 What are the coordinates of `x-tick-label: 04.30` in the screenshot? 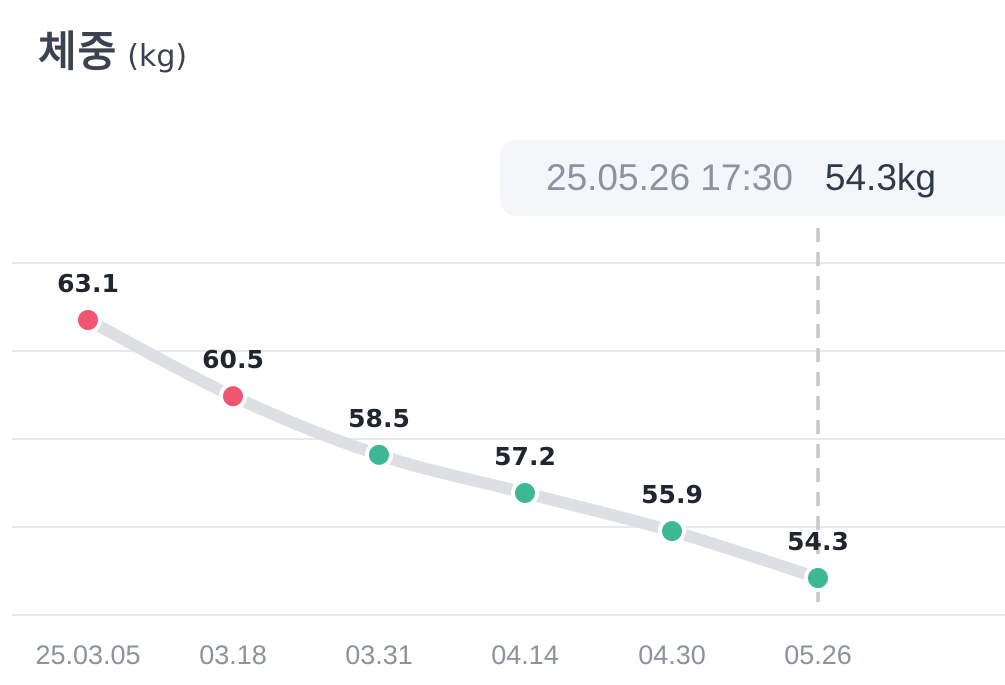 It's located at (672, 655).